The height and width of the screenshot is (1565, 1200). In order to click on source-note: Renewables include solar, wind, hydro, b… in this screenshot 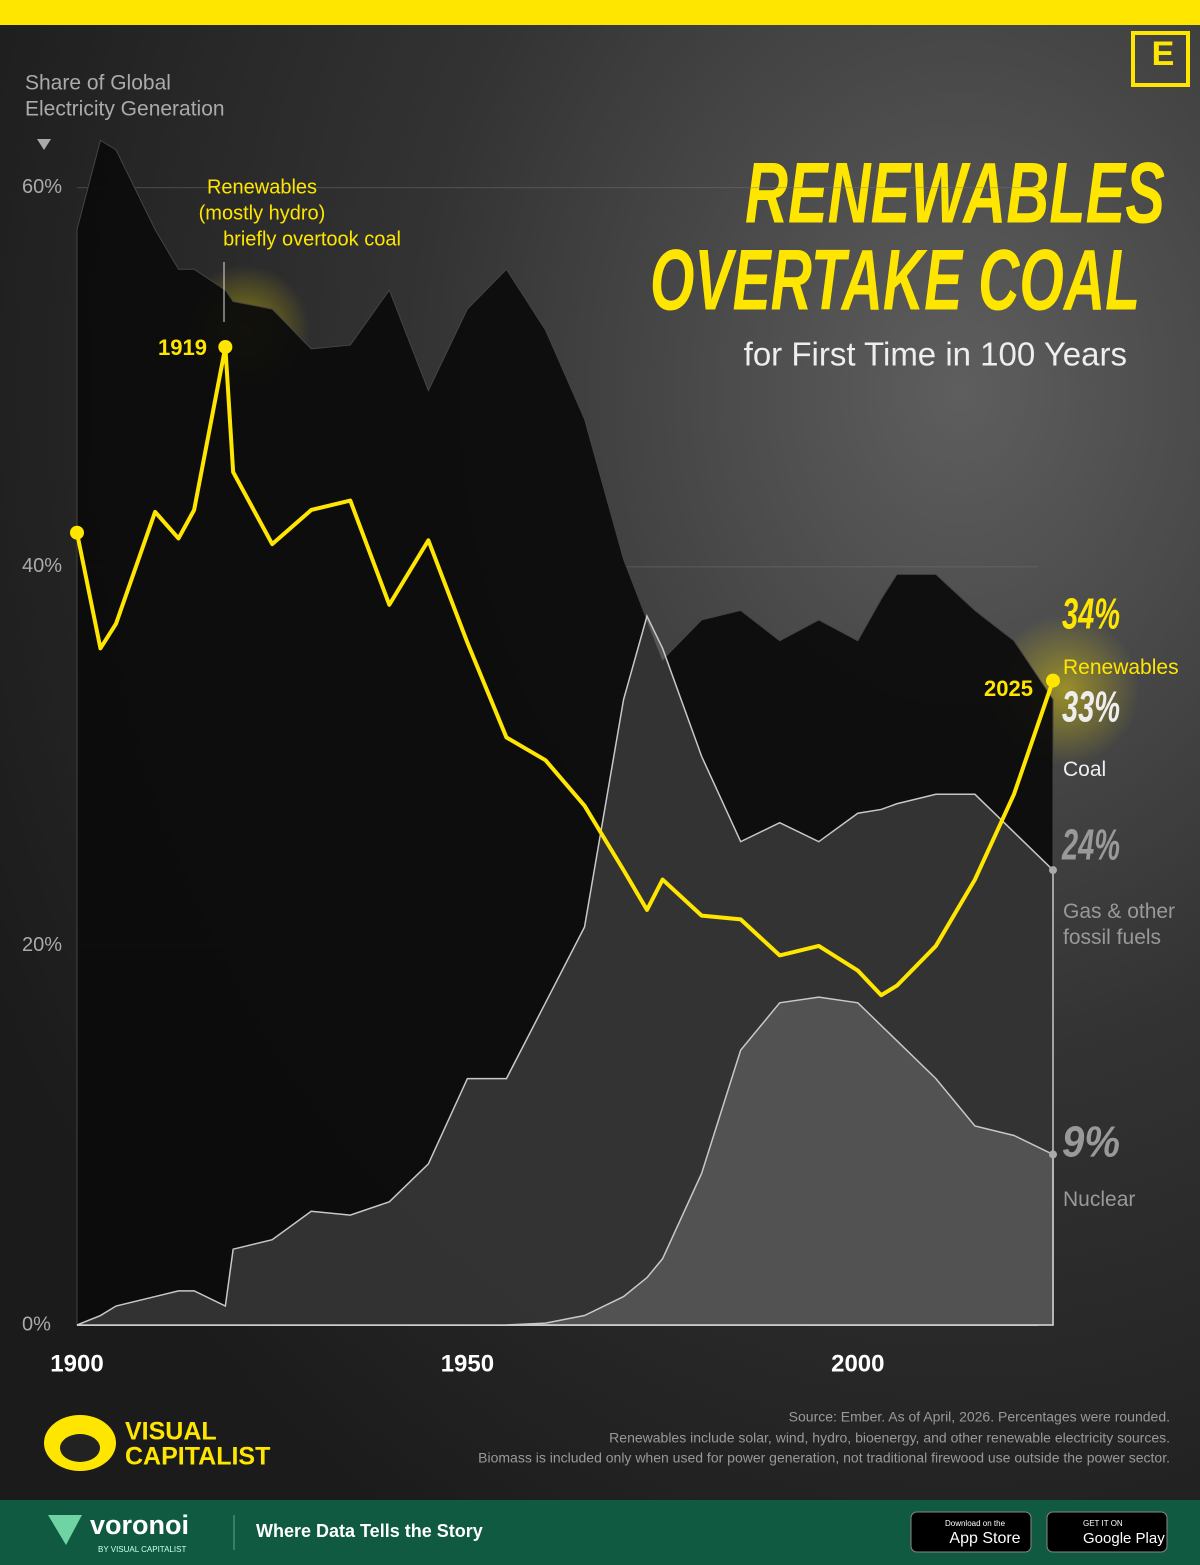, I will do `click(889, 1438)`.